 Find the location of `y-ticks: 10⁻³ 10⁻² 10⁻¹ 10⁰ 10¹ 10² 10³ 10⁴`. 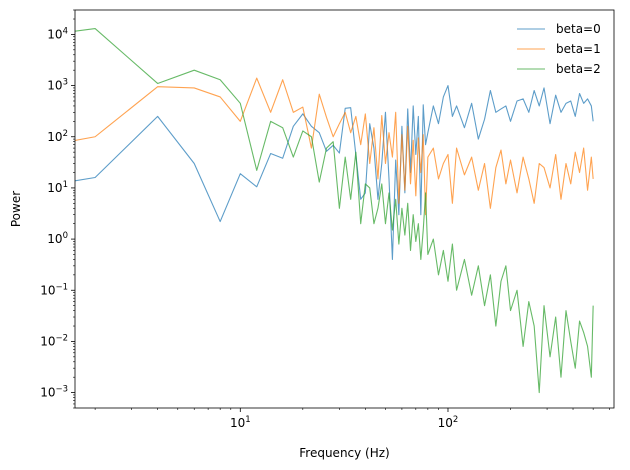

y-ticks: 10⁻³ 10⁻² 10⁻¹ 10⁰ 10¹ 10² 10³ 10⁴ is located at coordinates (57, 209).